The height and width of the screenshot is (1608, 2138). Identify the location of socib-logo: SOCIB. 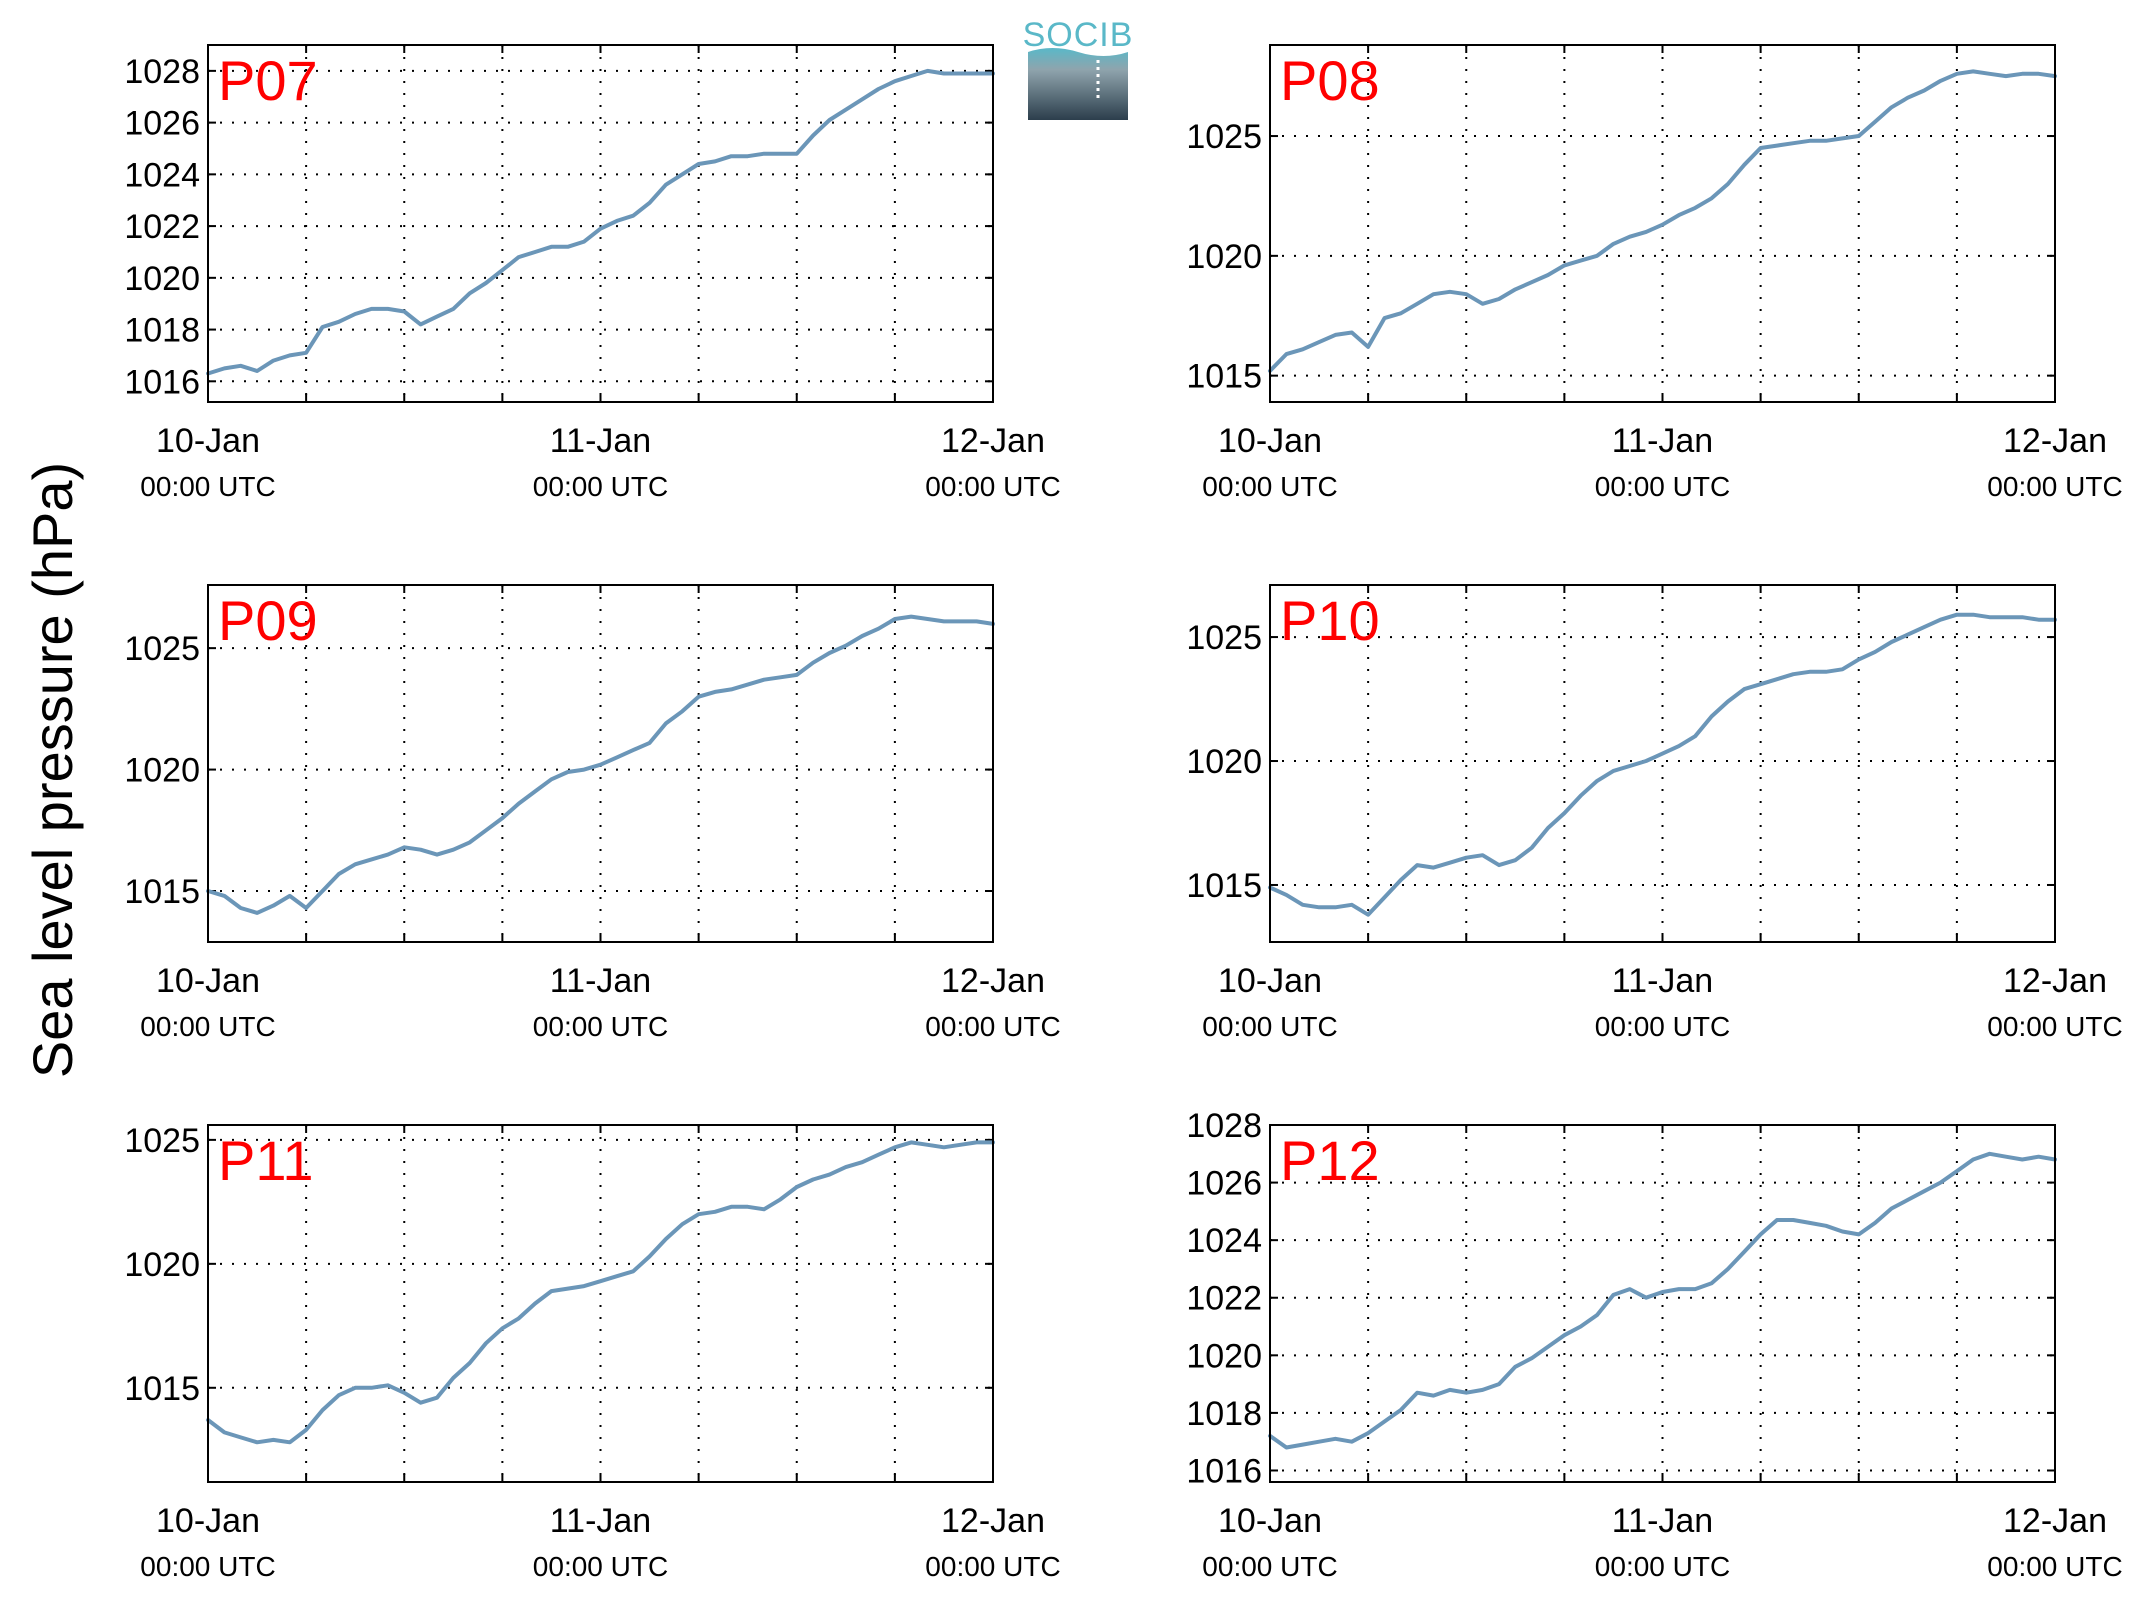
(1078, 68).